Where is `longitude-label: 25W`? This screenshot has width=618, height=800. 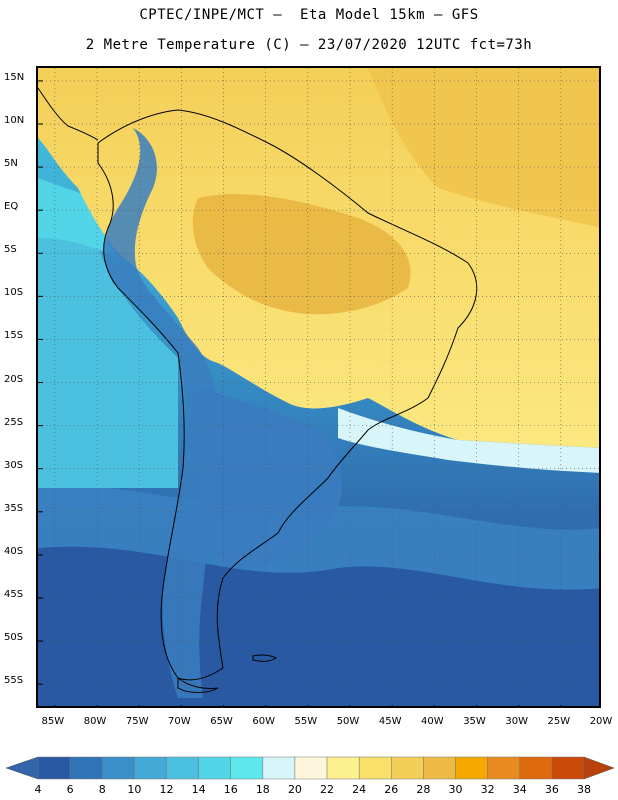
longitude-label: 25W is located at coordinates (559, 721).